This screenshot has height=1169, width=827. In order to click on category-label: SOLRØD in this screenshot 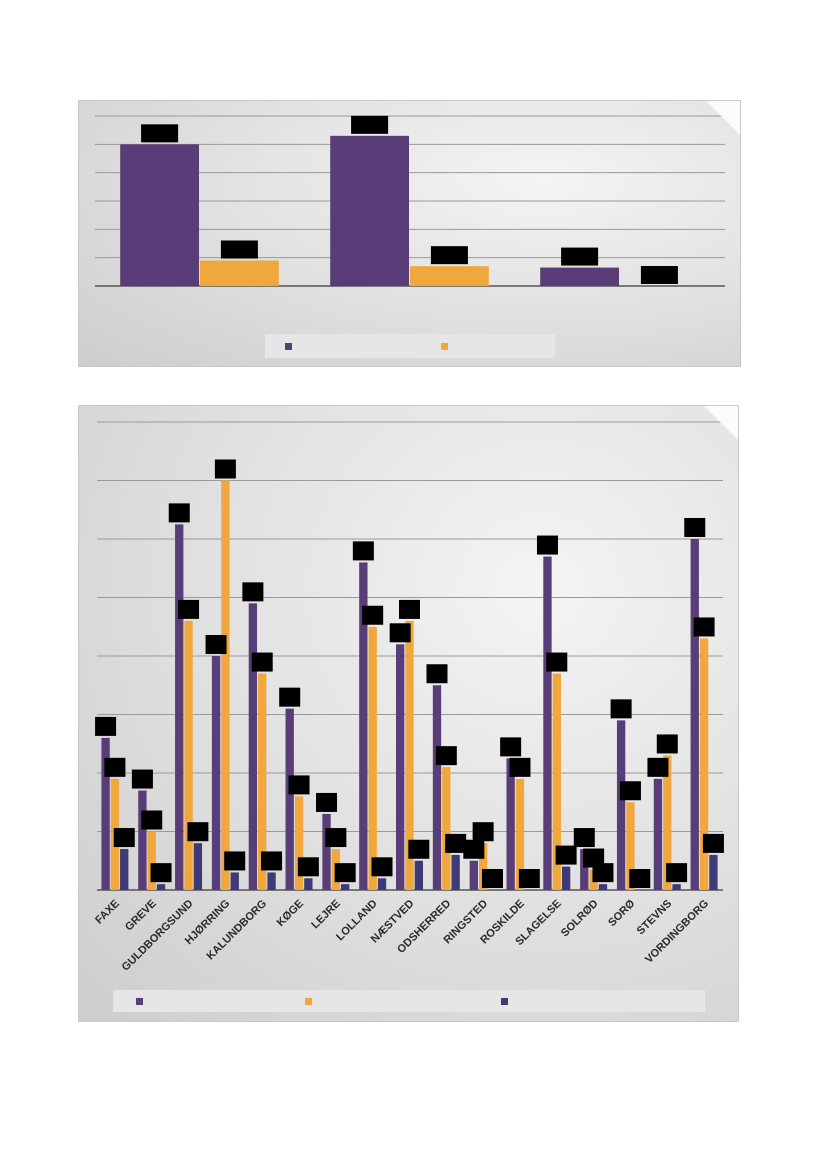, I will do `click(580, 919)`.